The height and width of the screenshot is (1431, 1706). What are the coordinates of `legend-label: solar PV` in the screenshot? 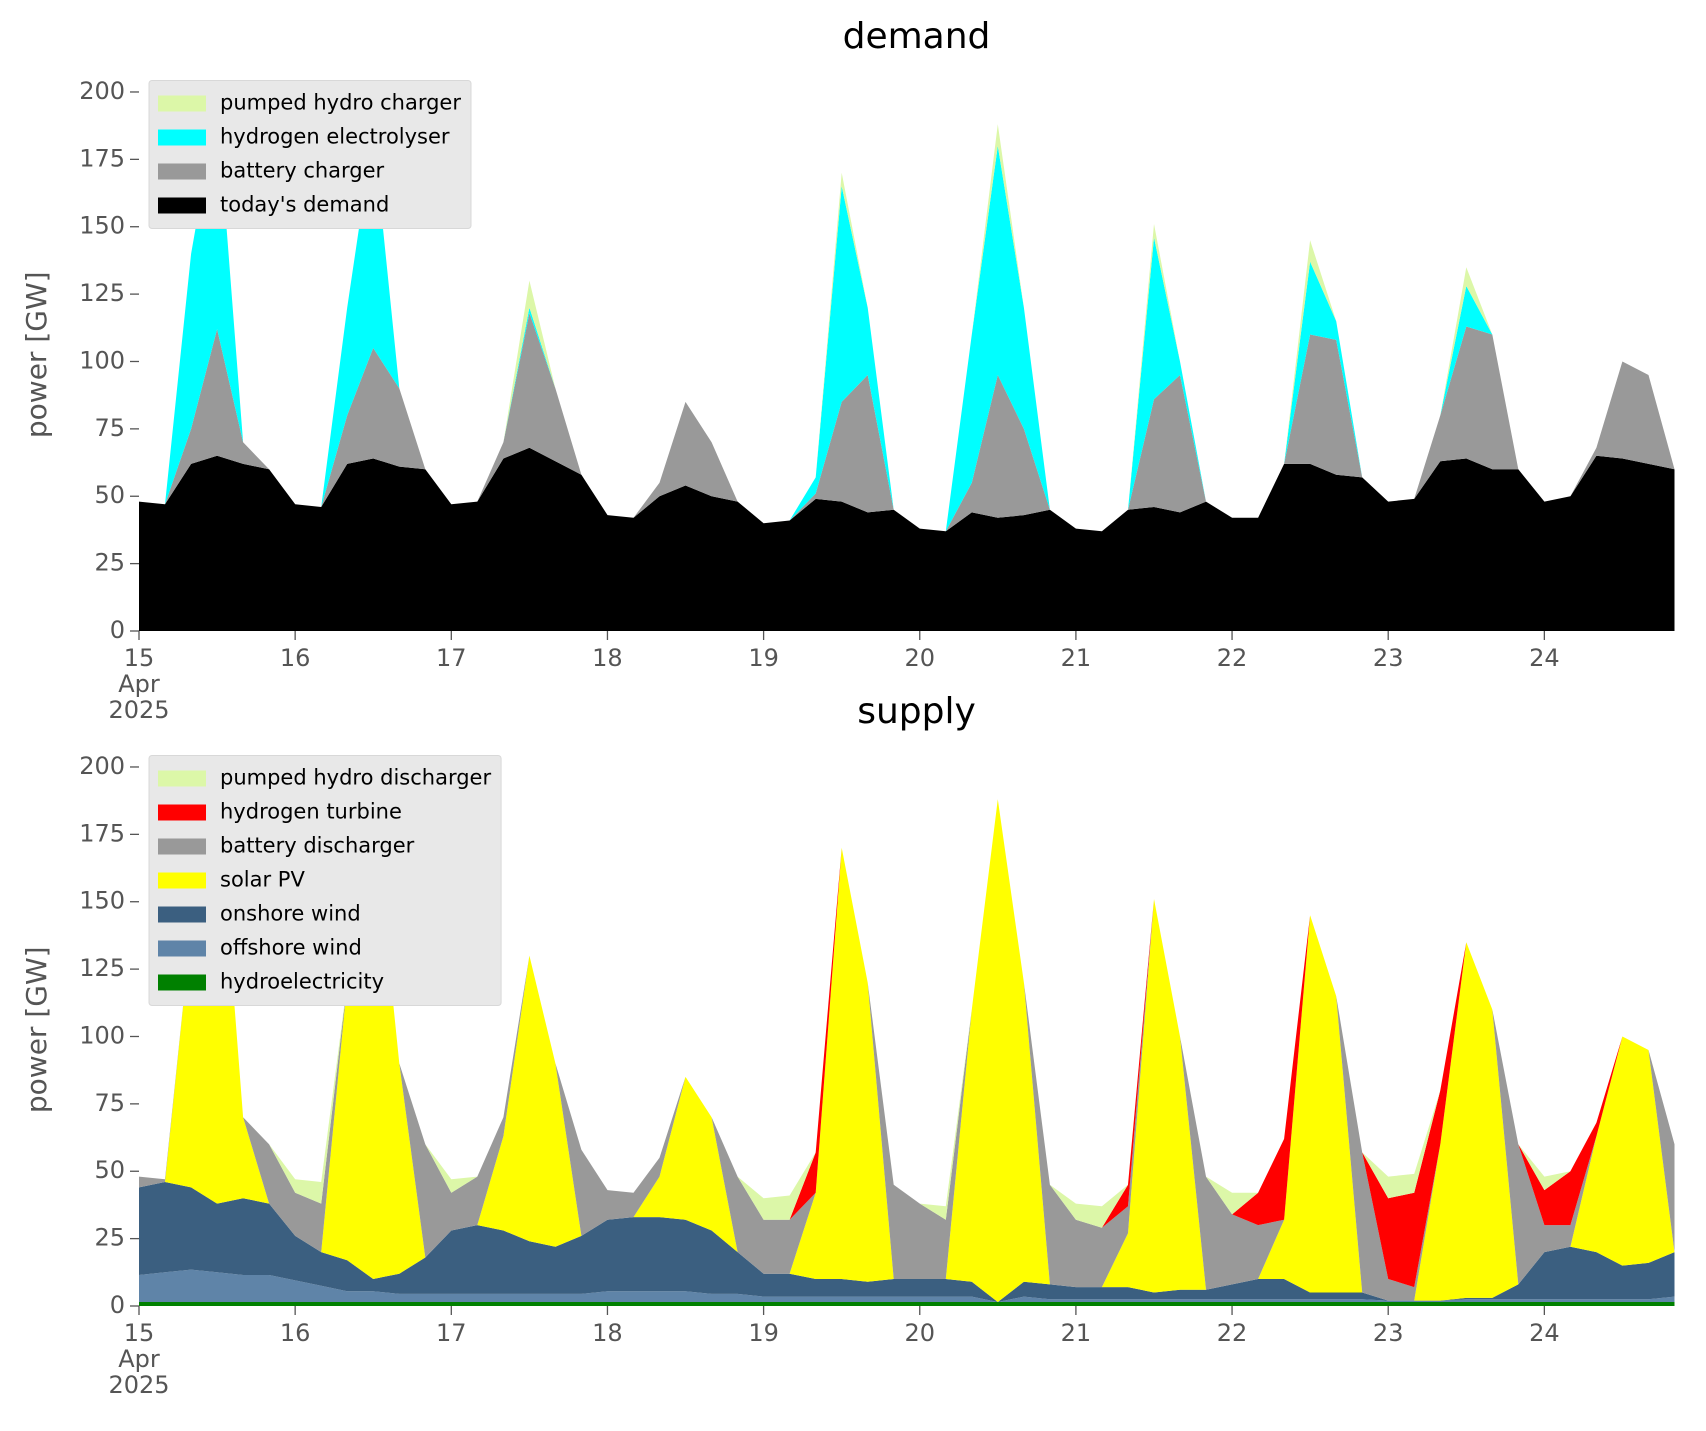 It's located at (262, 880).